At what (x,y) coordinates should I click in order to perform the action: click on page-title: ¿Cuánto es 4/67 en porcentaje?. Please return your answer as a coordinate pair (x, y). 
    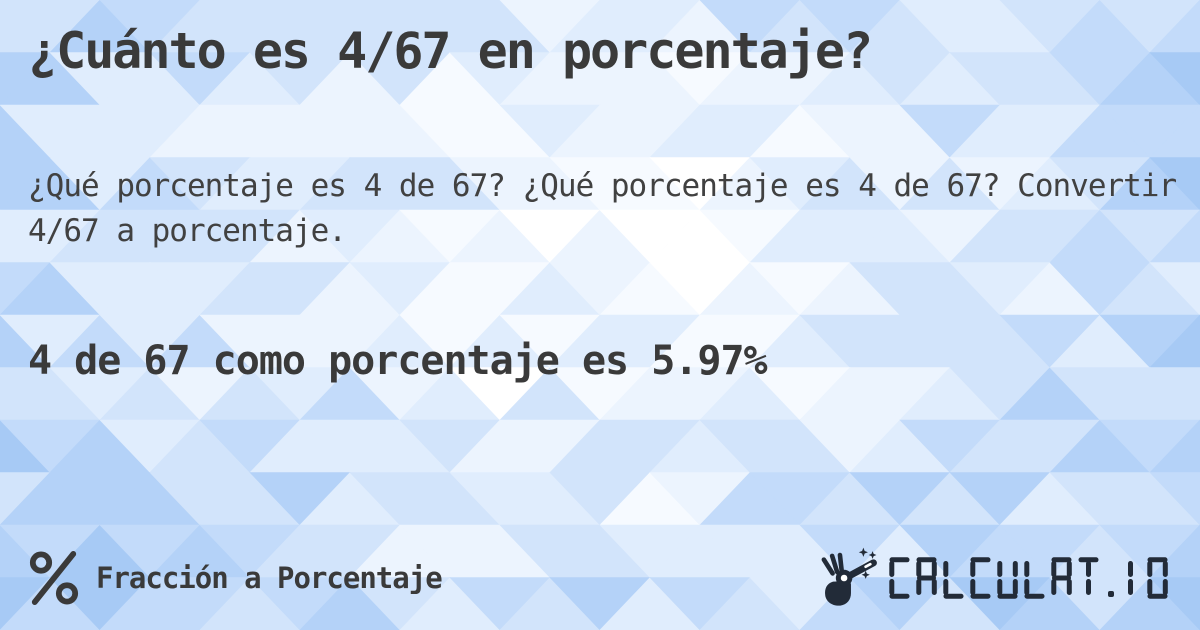
    Looking at the image, I should click on (450, 51).